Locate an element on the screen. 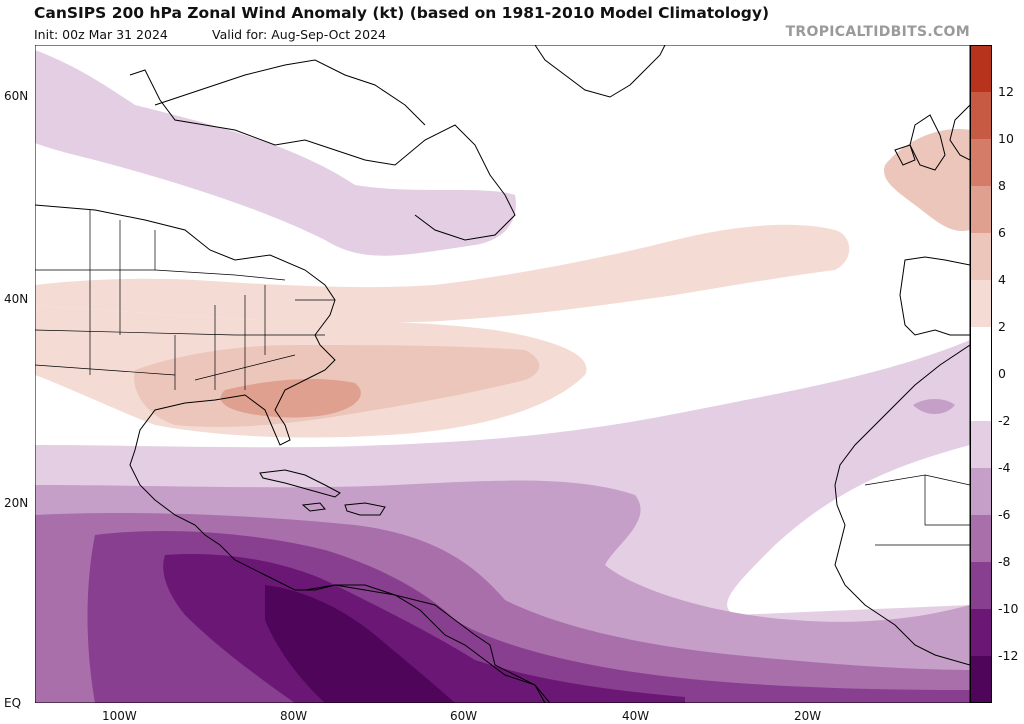 The width and height of the screenshot is (1024, 724). colorbar-tick-label: -8 is located at coordinates (1004, 561).